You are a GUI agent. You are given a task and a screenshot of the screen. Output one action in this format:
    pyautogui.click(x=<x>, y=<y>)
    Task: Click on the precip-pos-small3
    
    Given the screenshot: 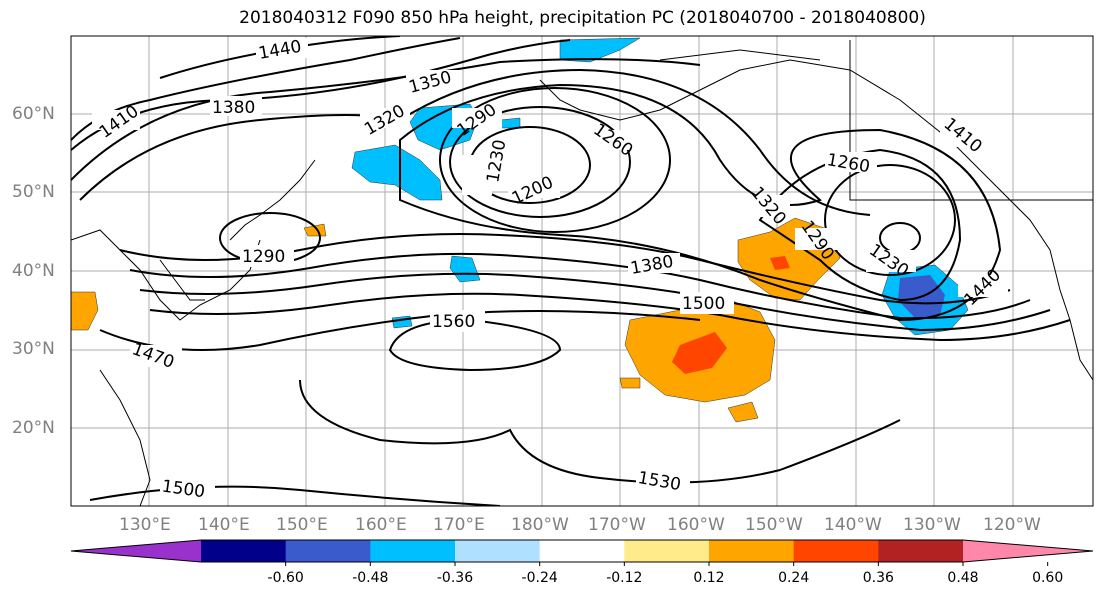 What is the action you would take?
    pyautogui.click(x=630, y=383)
    